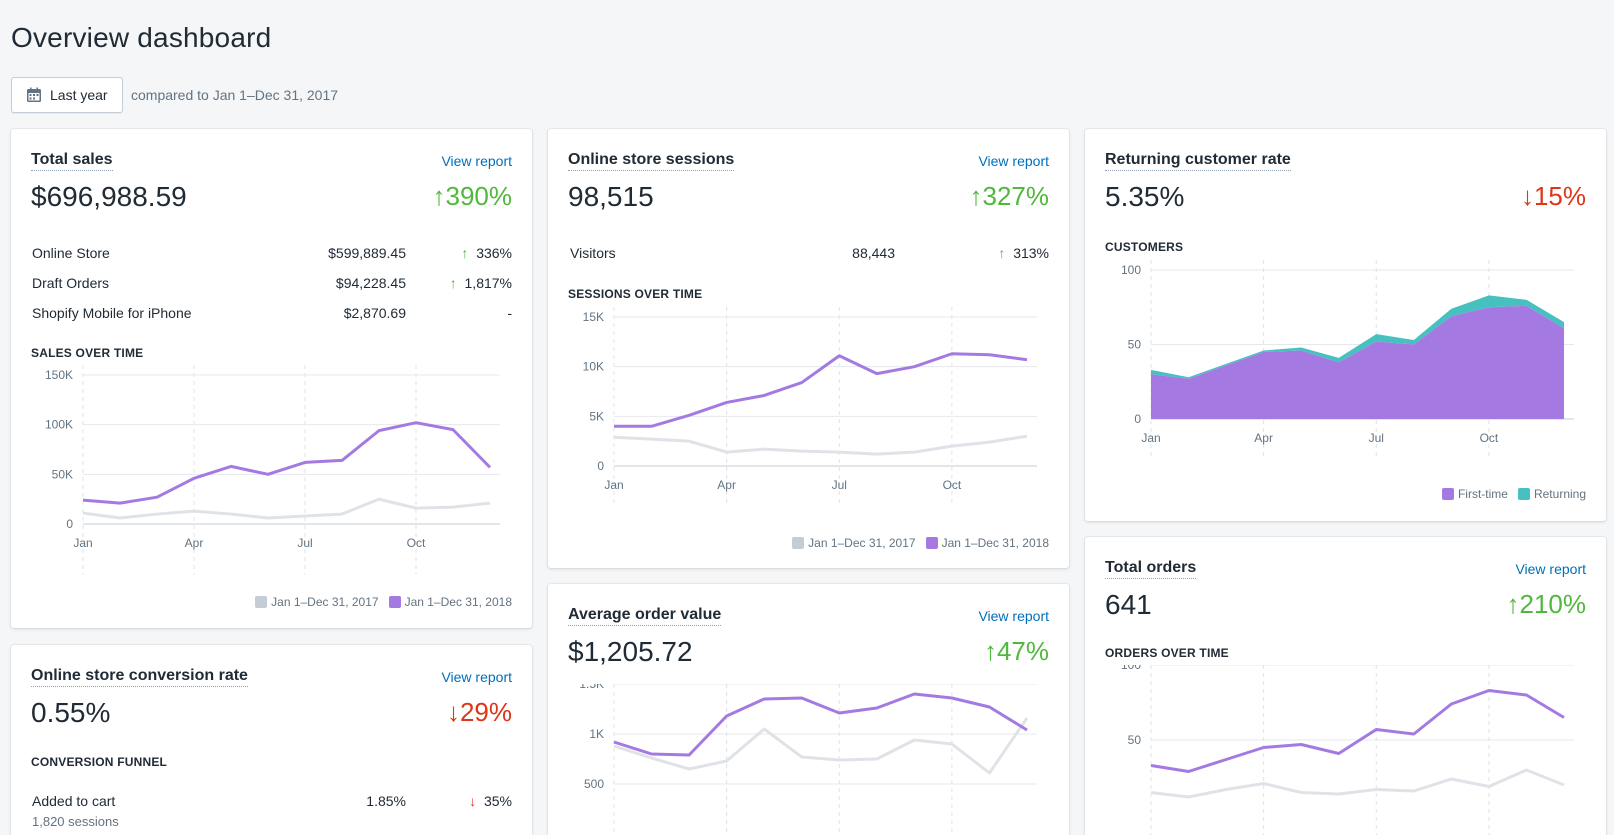 Image resolution: width=1614 pixels, height=835 pixels. Describe the element at coordinates (1559, 494) in the screenshot. I see `legend-label: Returning` at that location.